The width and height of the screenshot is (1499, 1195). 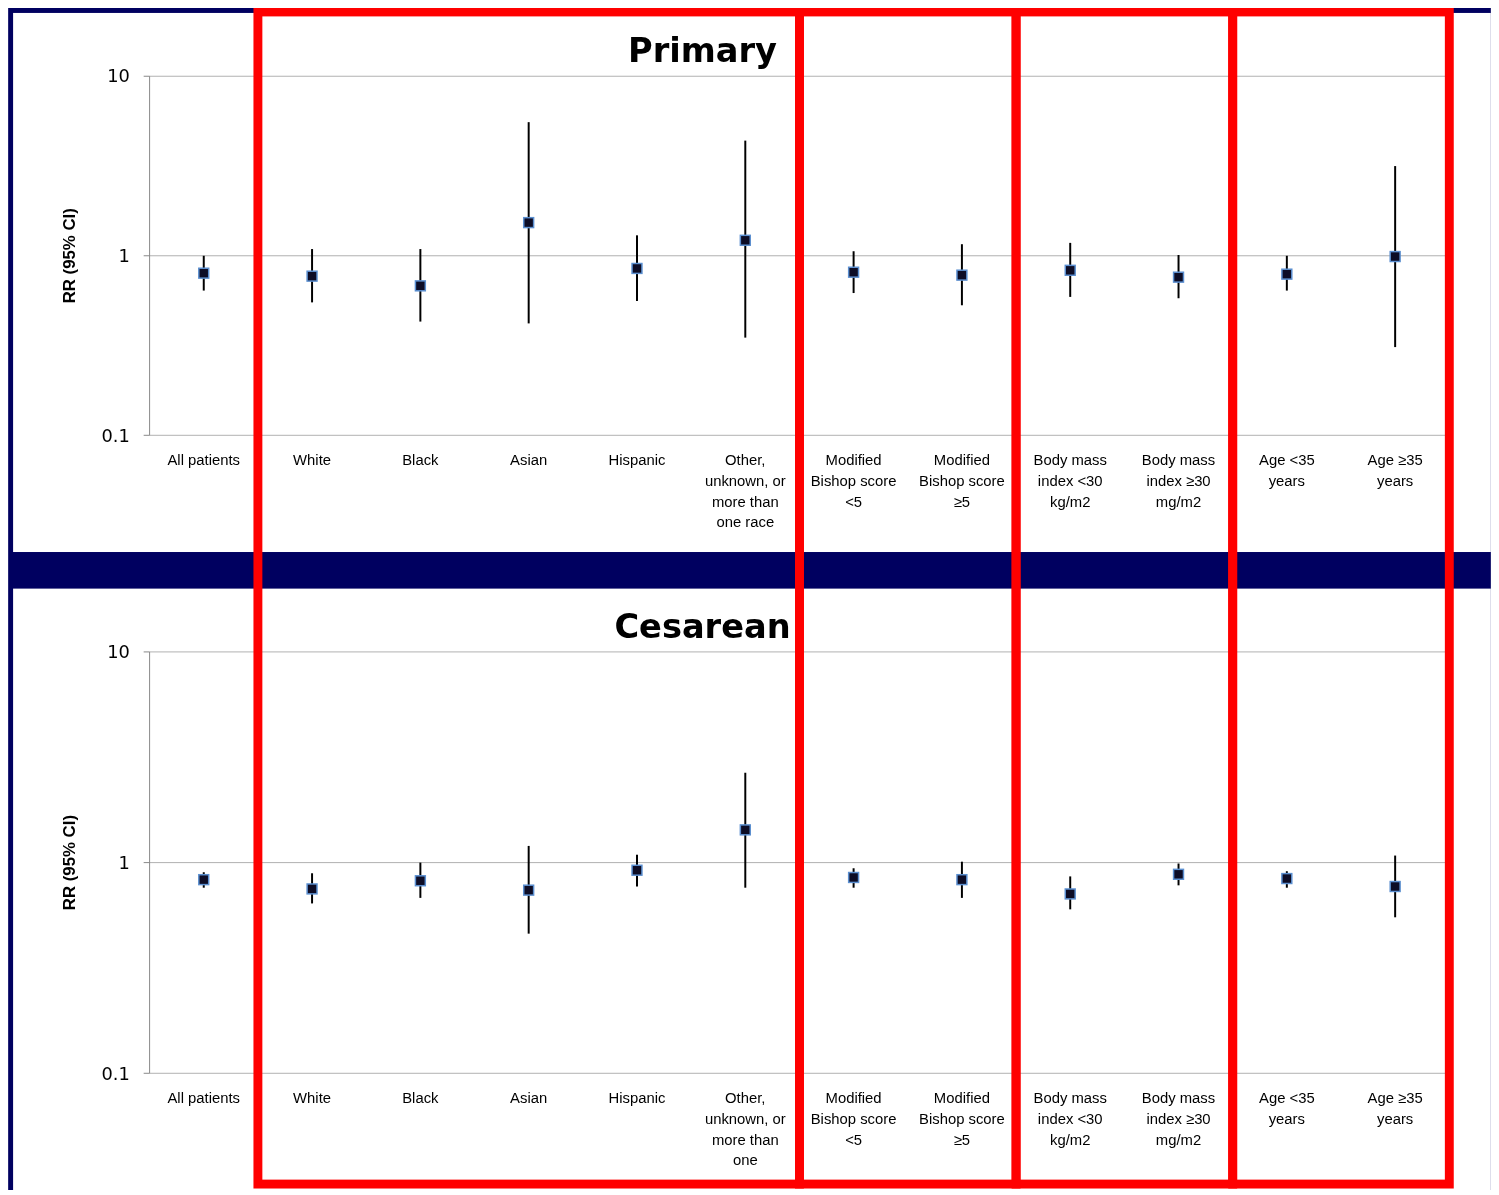 I want to click on x-tick-label: Other, unknown, or more than one, so click(x=745, y=1129).